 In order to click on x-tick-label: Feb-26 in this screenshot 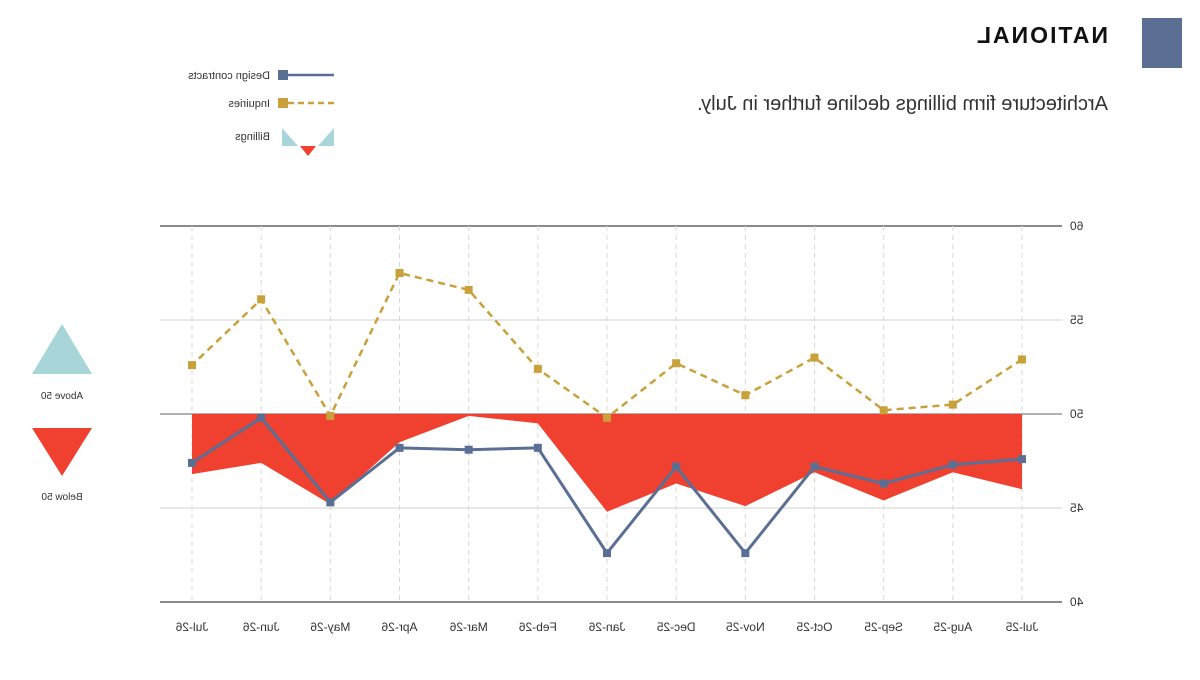, I will do `click(538, 627)`.